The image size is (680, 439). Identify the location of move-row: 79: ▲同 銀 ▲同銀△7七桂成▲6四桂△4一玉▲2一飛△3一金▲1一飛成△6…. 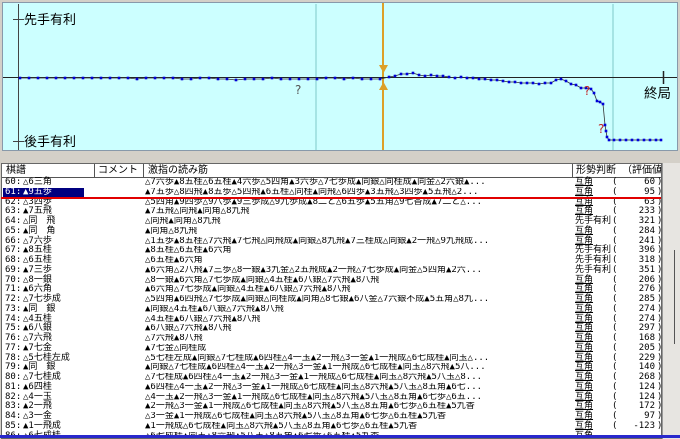
(331, 367).